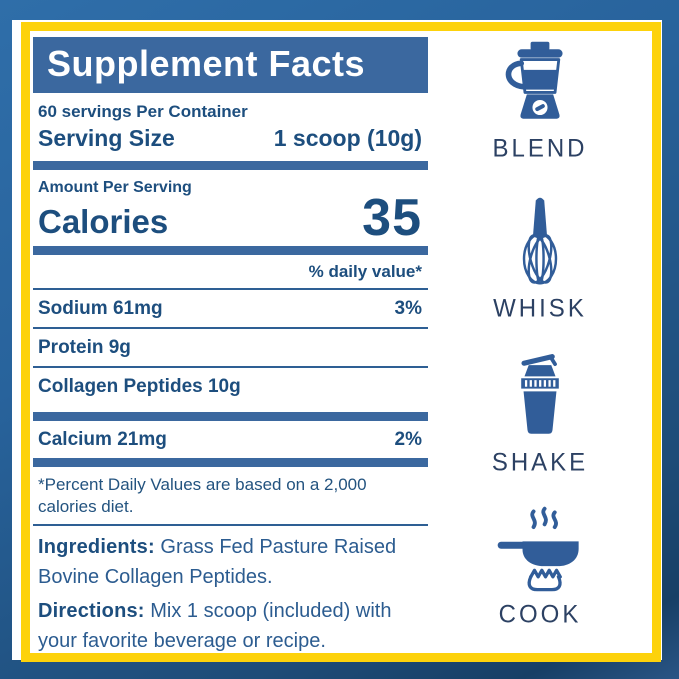  Describe the element at coordinates (230, 308) in the screenshot. I see `nutrient-row-sodium: Sodium 61mg 3%` at that location.